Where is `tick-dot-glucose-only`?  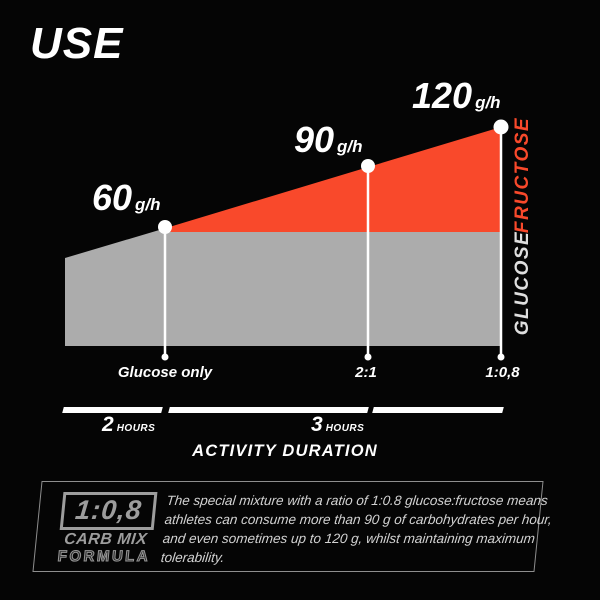
tick-dot-glucose-only is located at coordinates (165, 357).